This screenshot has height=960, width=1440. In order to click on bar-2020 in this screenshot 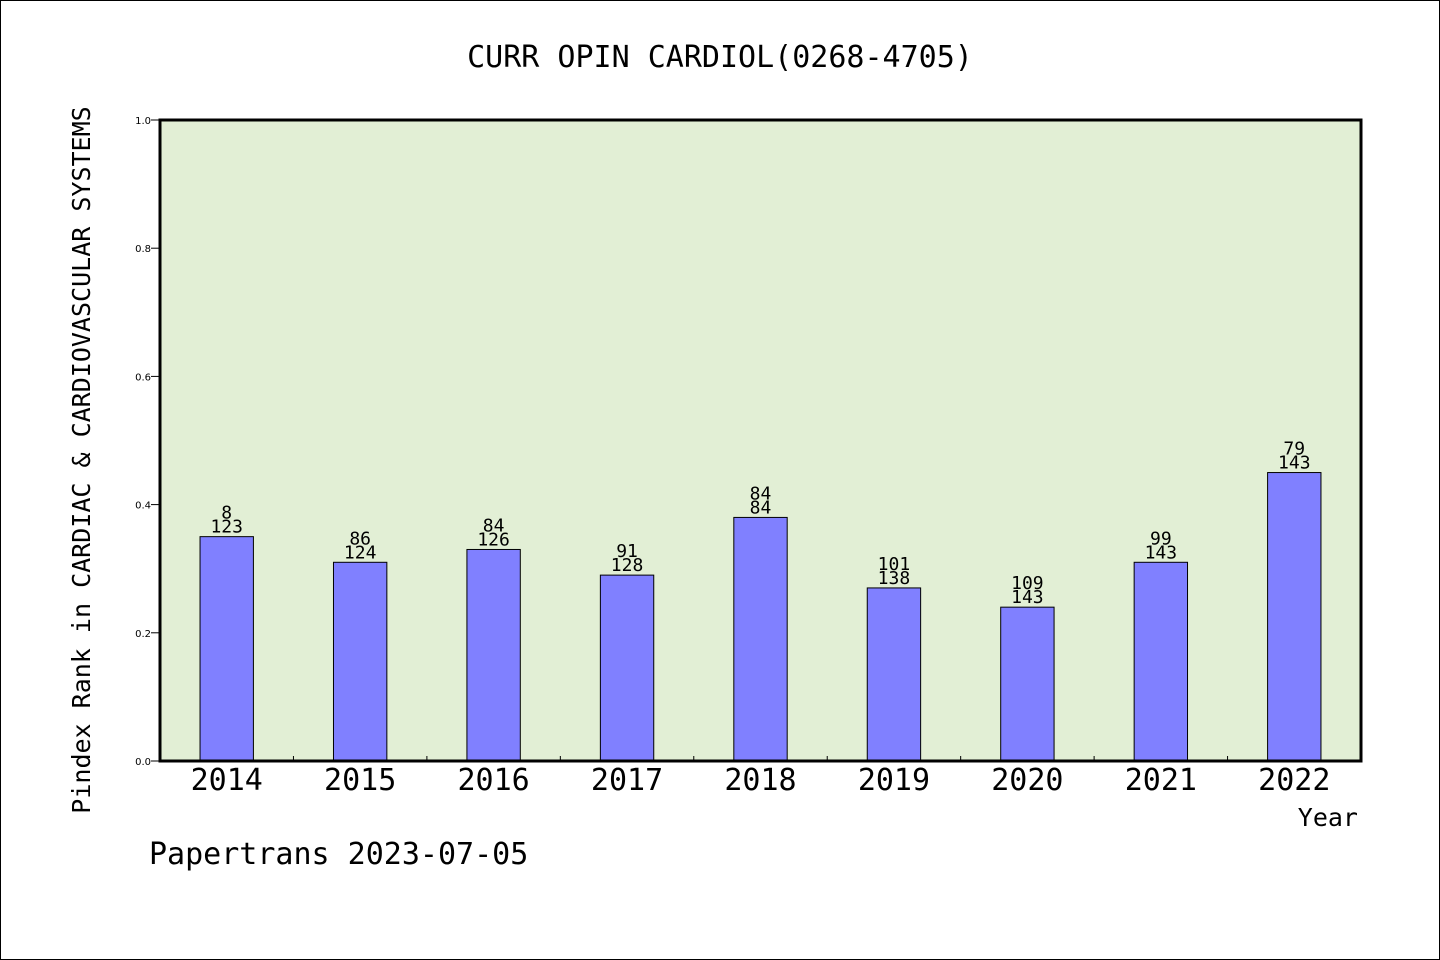, I will do `click(1027, 684)`.